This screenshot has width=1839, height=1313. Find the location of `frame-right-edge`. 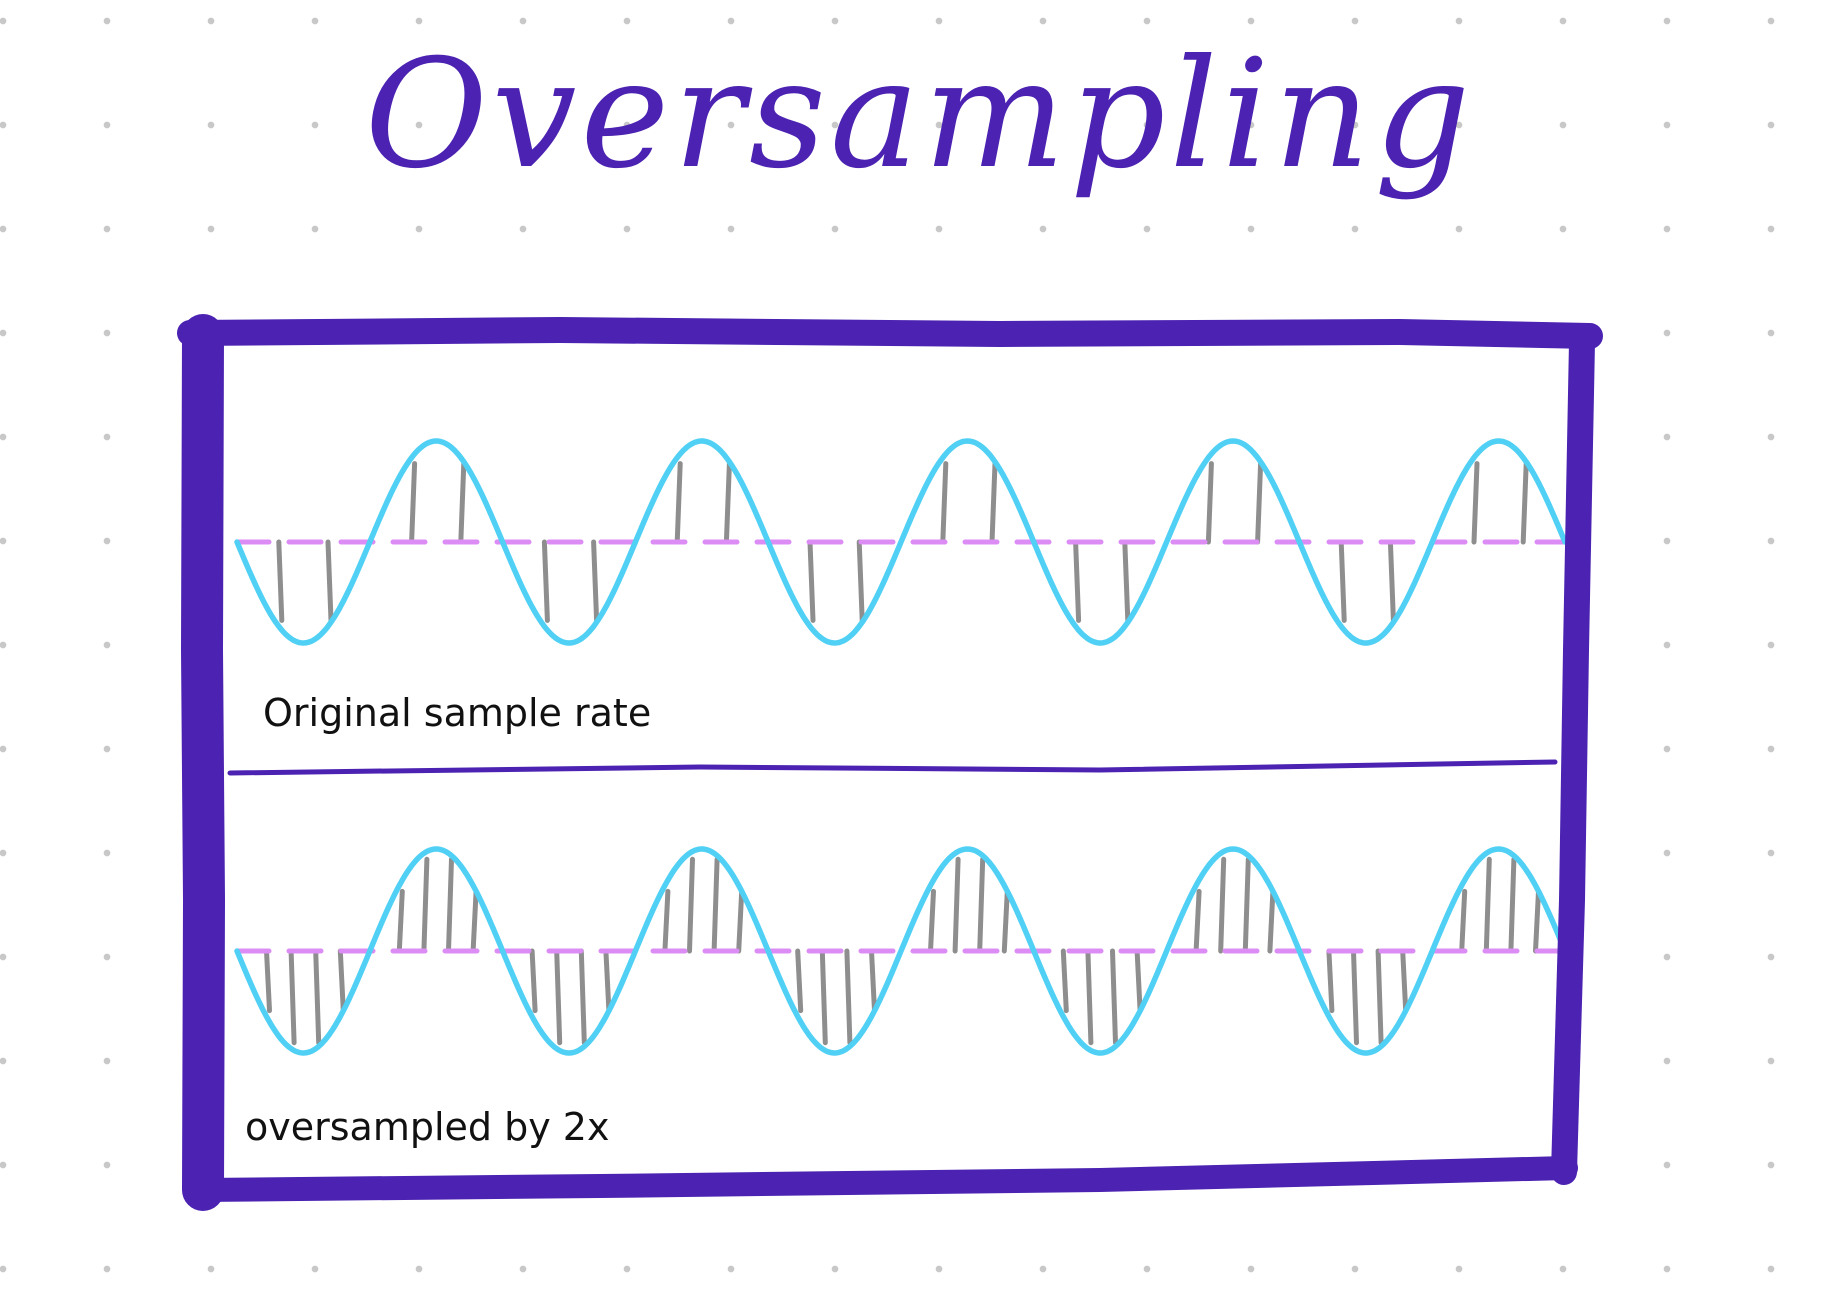

frame-right-edge is located at coordinates (1573, 757).